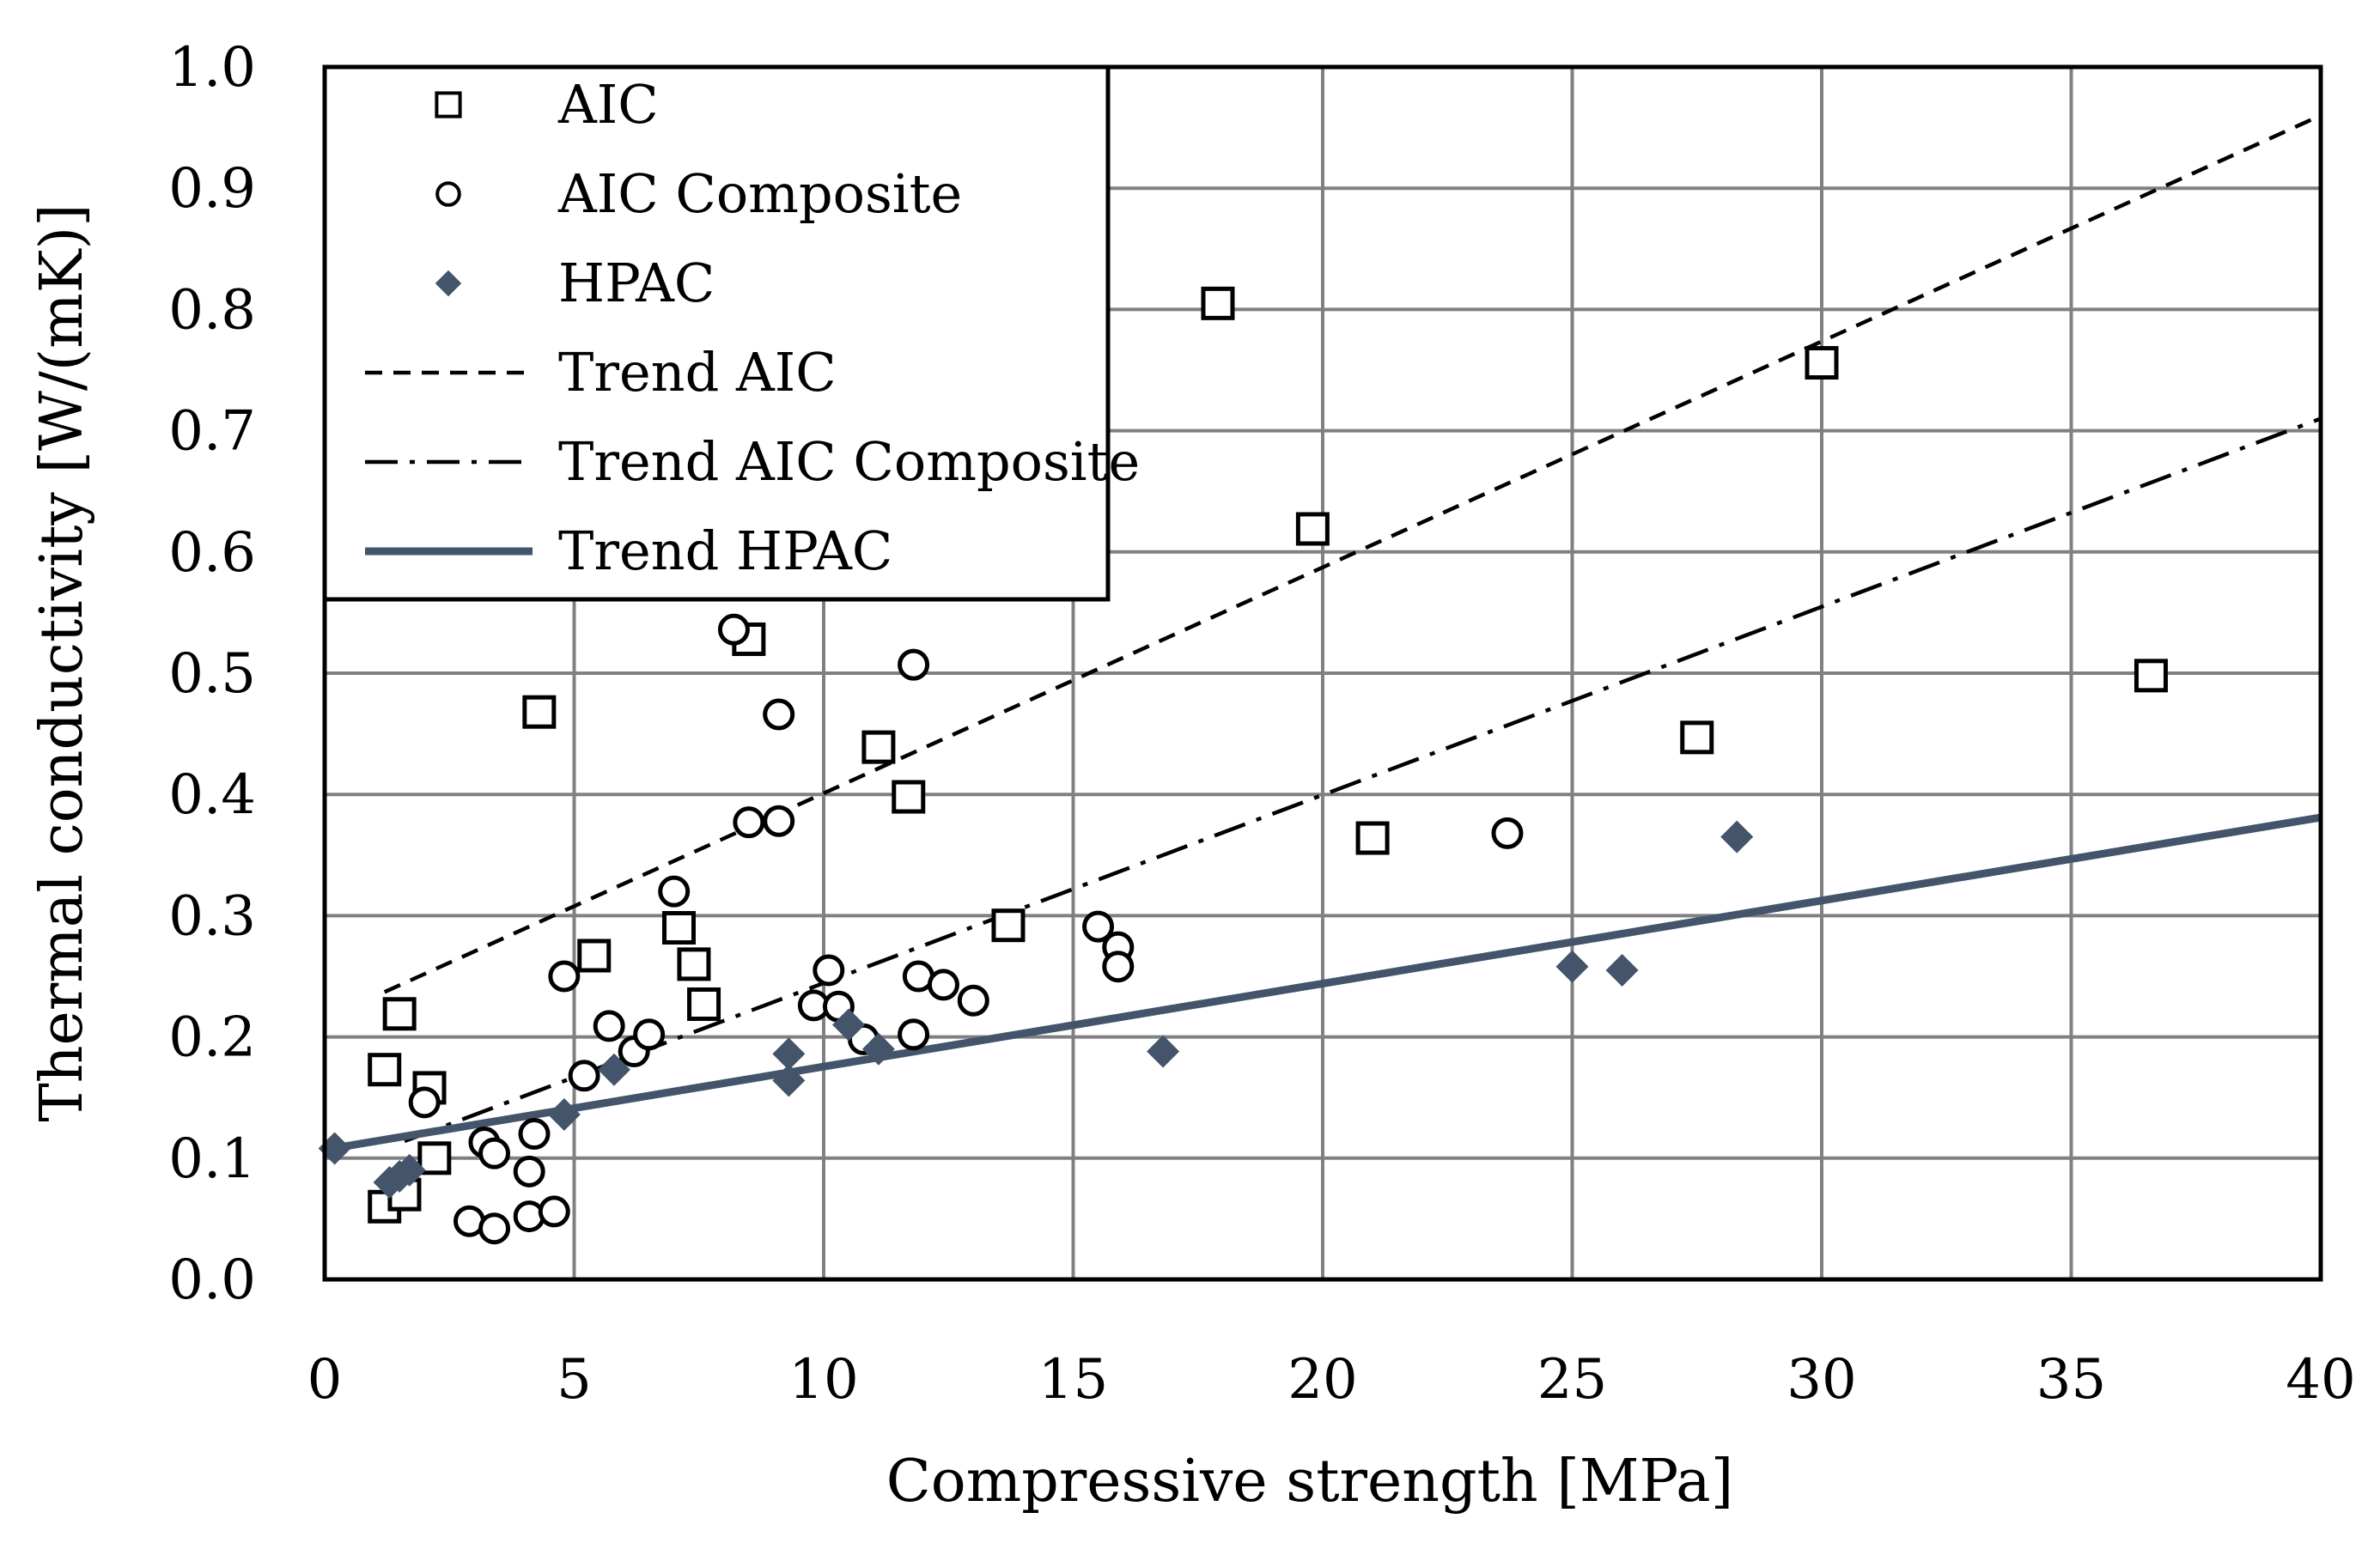 Image resolution: width=2380 pixels, height=1543 pixels. What do you see at coordinates (574, 1380) in the screenshot?
I see `x-tick-label: 5` at bounding box center [574, 1380].